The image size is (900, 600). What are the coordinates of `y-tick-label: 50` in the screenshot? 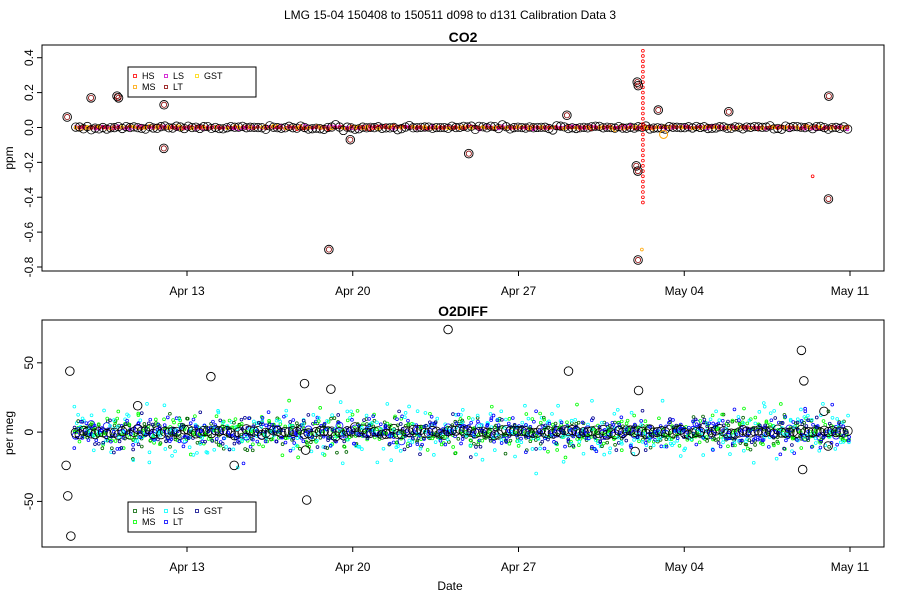 It's located at (29, 363).